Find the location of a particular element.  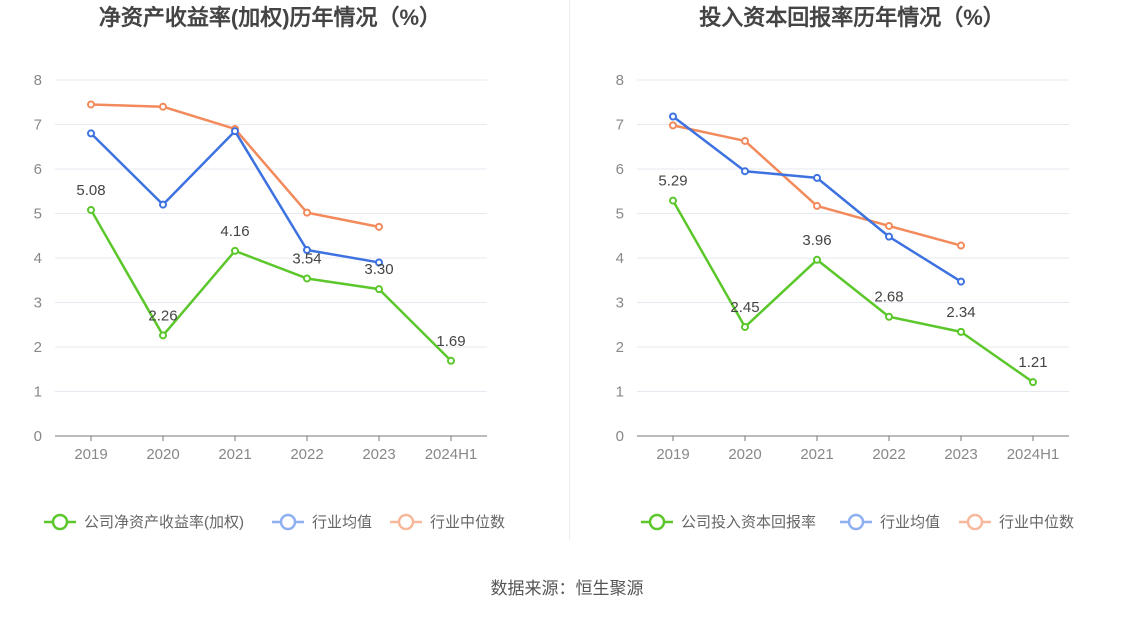

y-tick-label: 3 is located at coordinates (620, 303).